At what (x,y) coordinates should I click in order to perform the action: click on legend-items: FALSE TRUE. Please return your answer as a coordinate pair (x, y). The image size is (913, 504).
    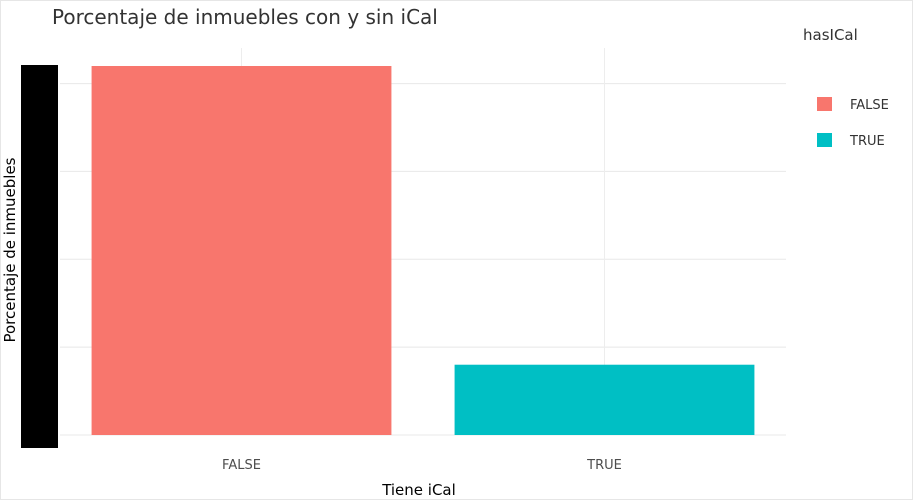
    Looking at the image, I should click on (853, 123).